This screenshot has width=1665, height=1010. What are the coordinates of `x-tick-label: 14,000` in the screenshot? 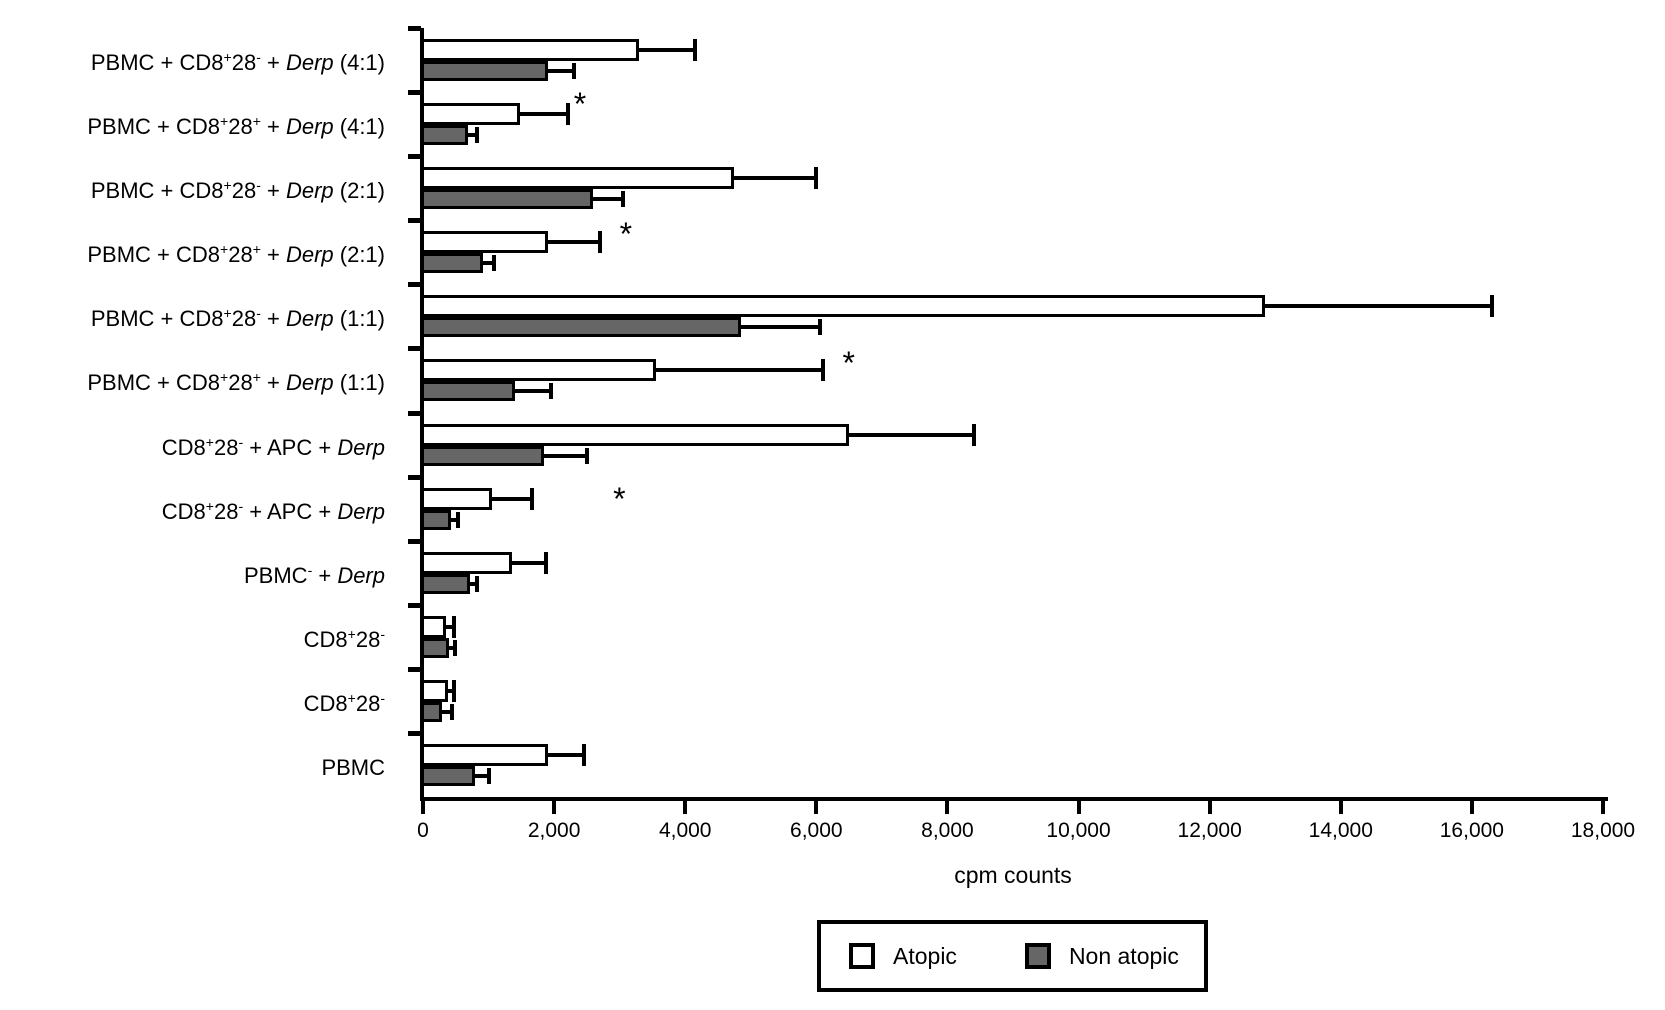 It's located at (1340, 830).